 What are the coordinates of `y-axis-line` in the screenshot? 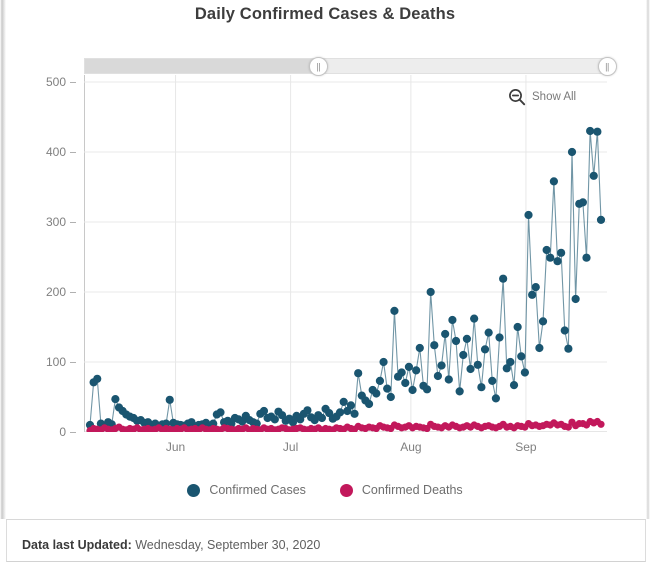 It's located at (84, 253).